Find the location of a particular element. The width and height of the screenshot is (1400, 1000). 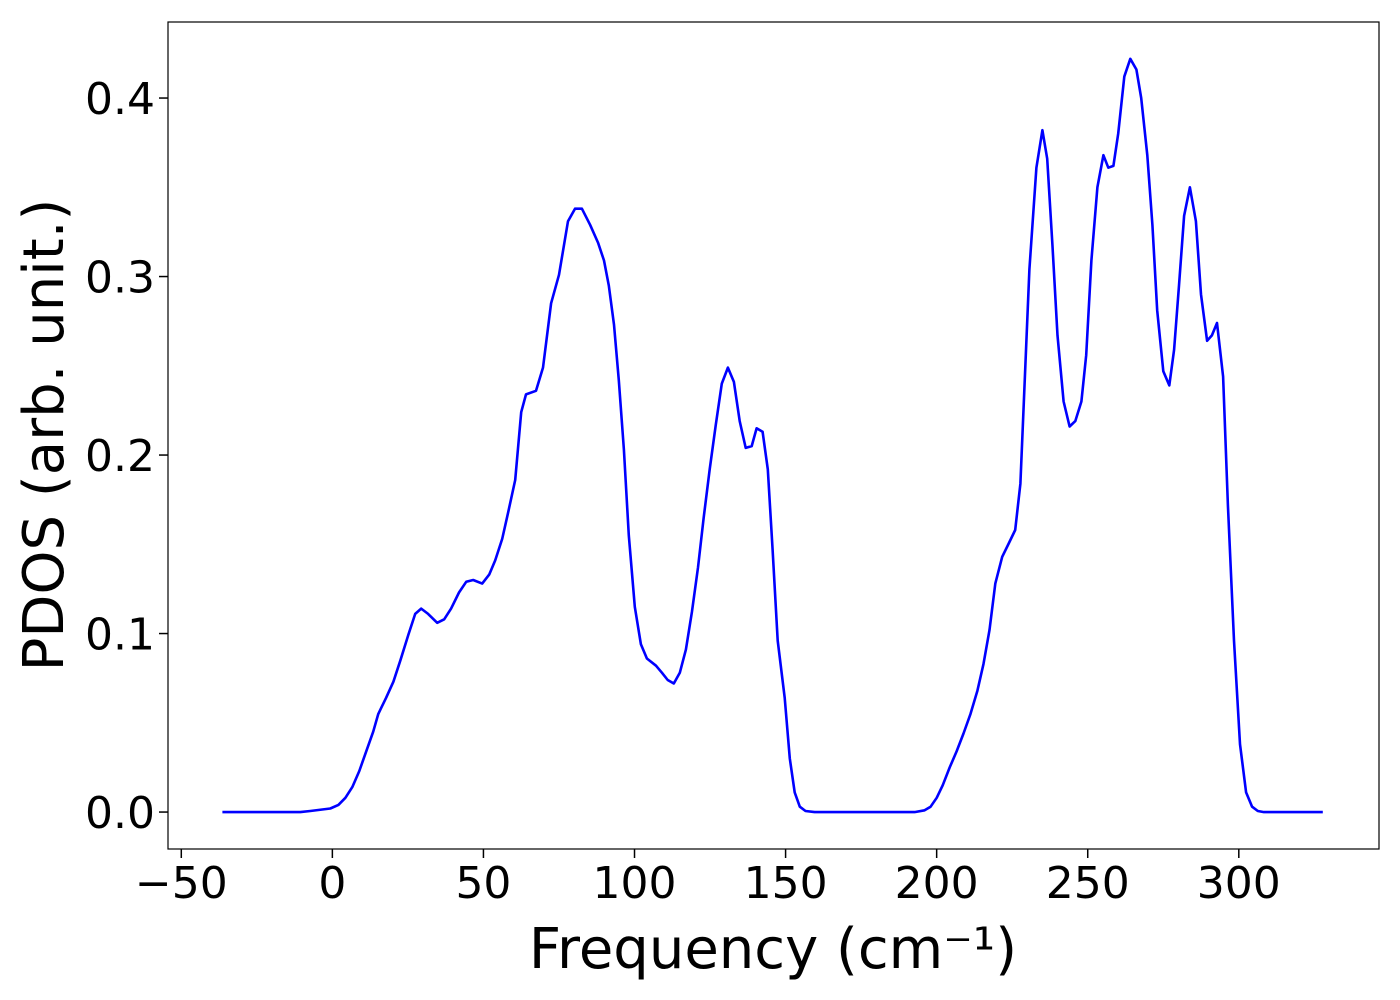

x-tick-label: 100 is located at coordinates (635, 883).